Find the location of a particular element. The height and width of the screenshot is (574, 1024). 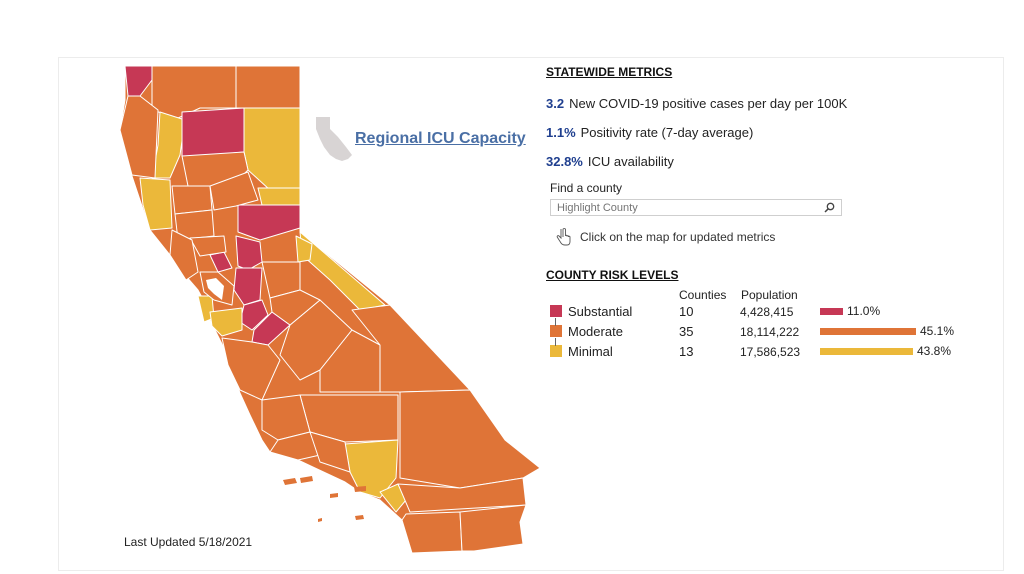

metric-icu-text: ICU availability is located at coordinates (630, 161).